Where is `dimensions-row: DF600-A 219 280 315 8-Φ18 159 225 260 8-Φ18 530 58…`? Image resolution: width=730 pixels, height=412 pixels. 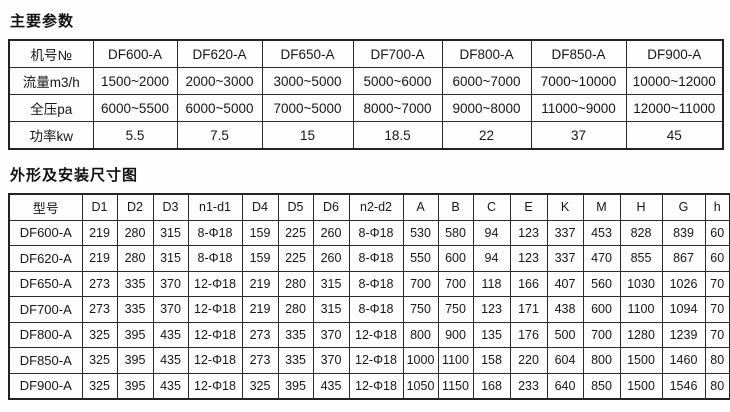 dimensions-row: DF600-A 219 280 315 8-Φ18 159 225 260 8-Φ18 530 58… is located at coordinates (369, 232).